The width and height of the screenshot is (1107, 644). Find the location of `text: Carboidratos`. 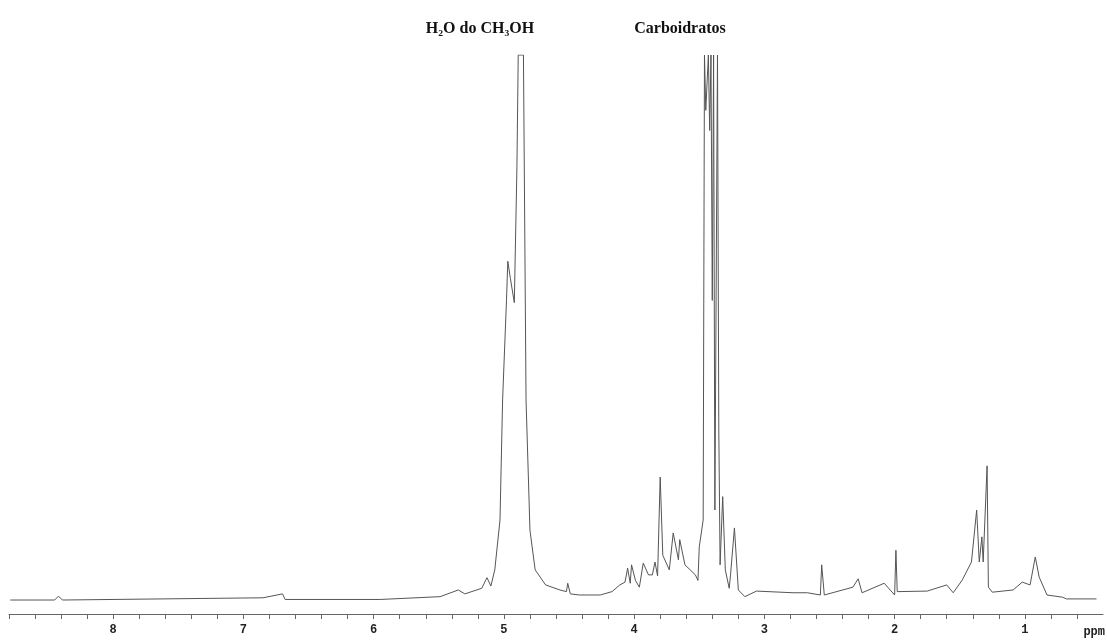

text: Carboidratos is located at coordinates (680, 27).